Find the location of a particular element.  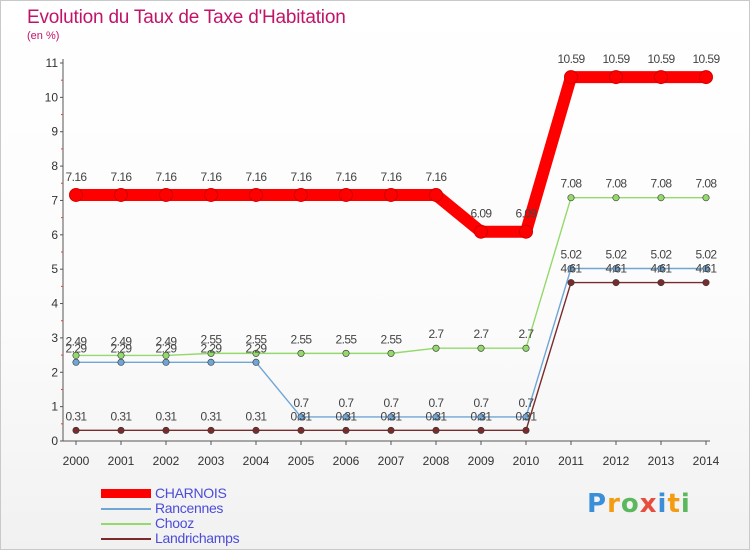

x-tick-label: 2013 is located at coordinates (661, 461).